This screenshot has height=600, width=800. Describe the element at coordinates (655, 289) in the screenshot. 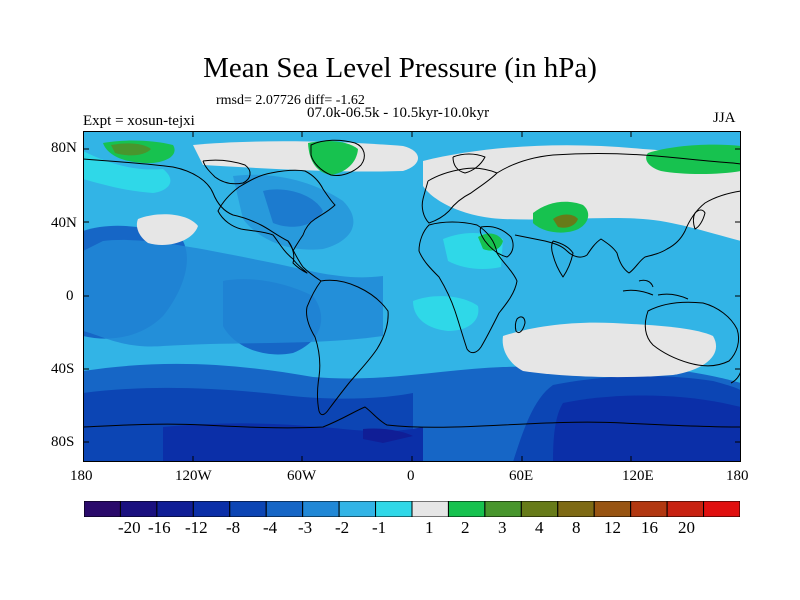

I see `coast-indonesia` at that location.